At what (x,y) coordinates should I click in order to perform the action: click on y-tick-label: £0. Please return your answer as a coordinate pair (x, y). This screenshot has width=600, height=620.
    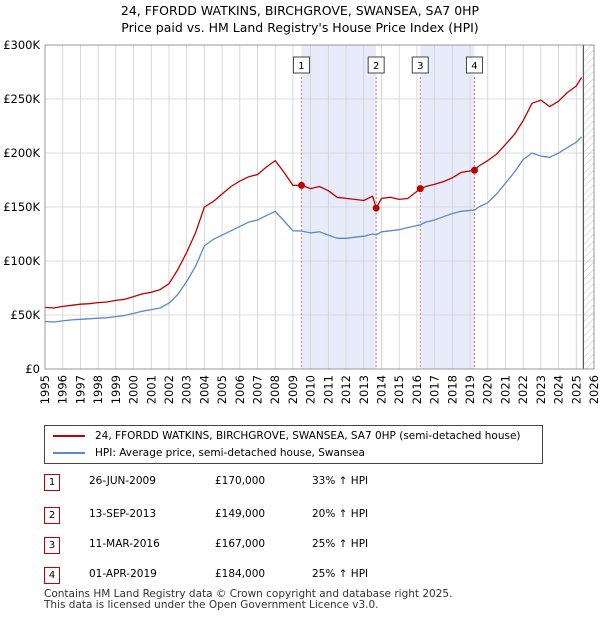
    Looking at the image, I should click on (32, 369).